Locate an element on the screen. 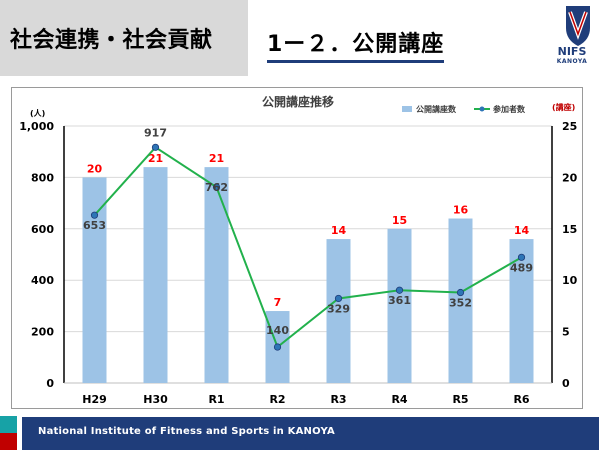 The height and width of the screenshot is (450, 599). footer-bar is located at coordinates (310, 433).